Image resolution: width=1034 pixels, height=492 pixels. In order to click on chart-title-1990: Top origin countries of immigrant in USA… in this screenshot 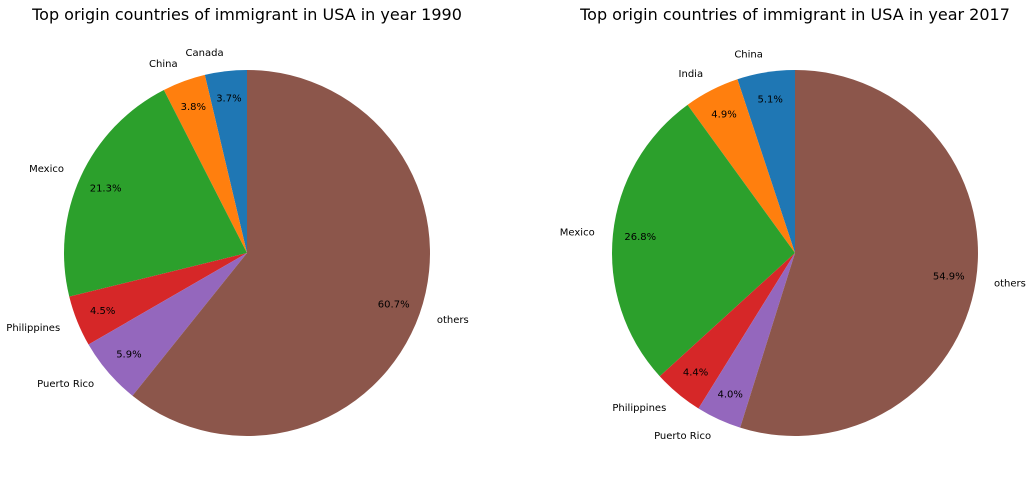, I will do `click(246, 14)`.